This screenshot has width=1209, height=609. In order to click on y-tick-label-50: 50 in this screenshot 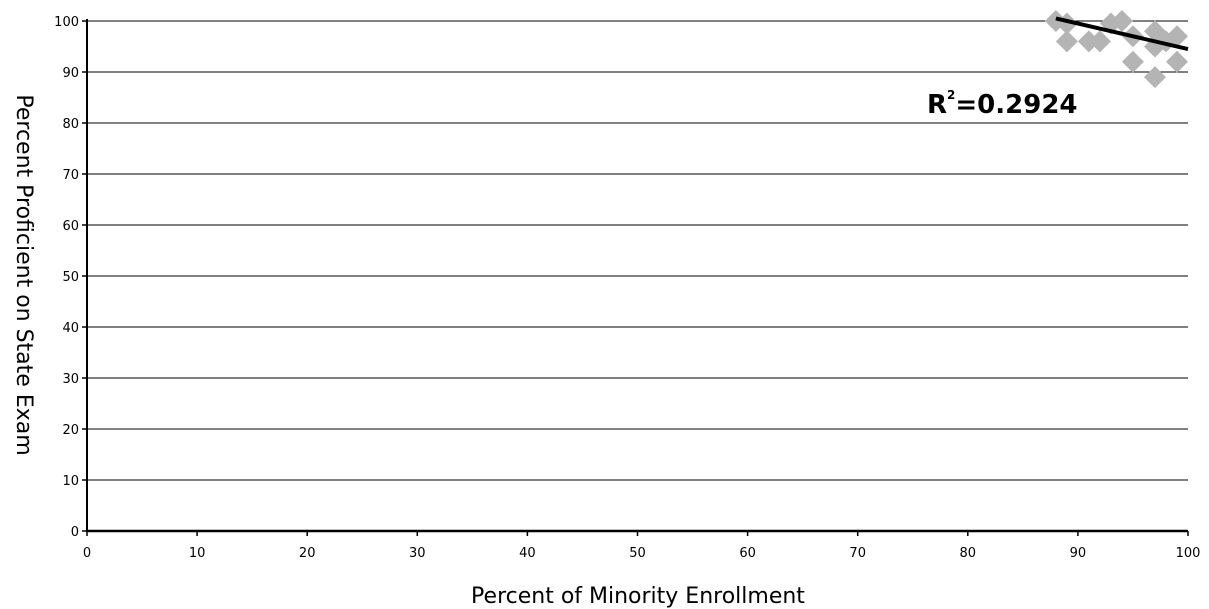, I will do `click(70, 277)`.